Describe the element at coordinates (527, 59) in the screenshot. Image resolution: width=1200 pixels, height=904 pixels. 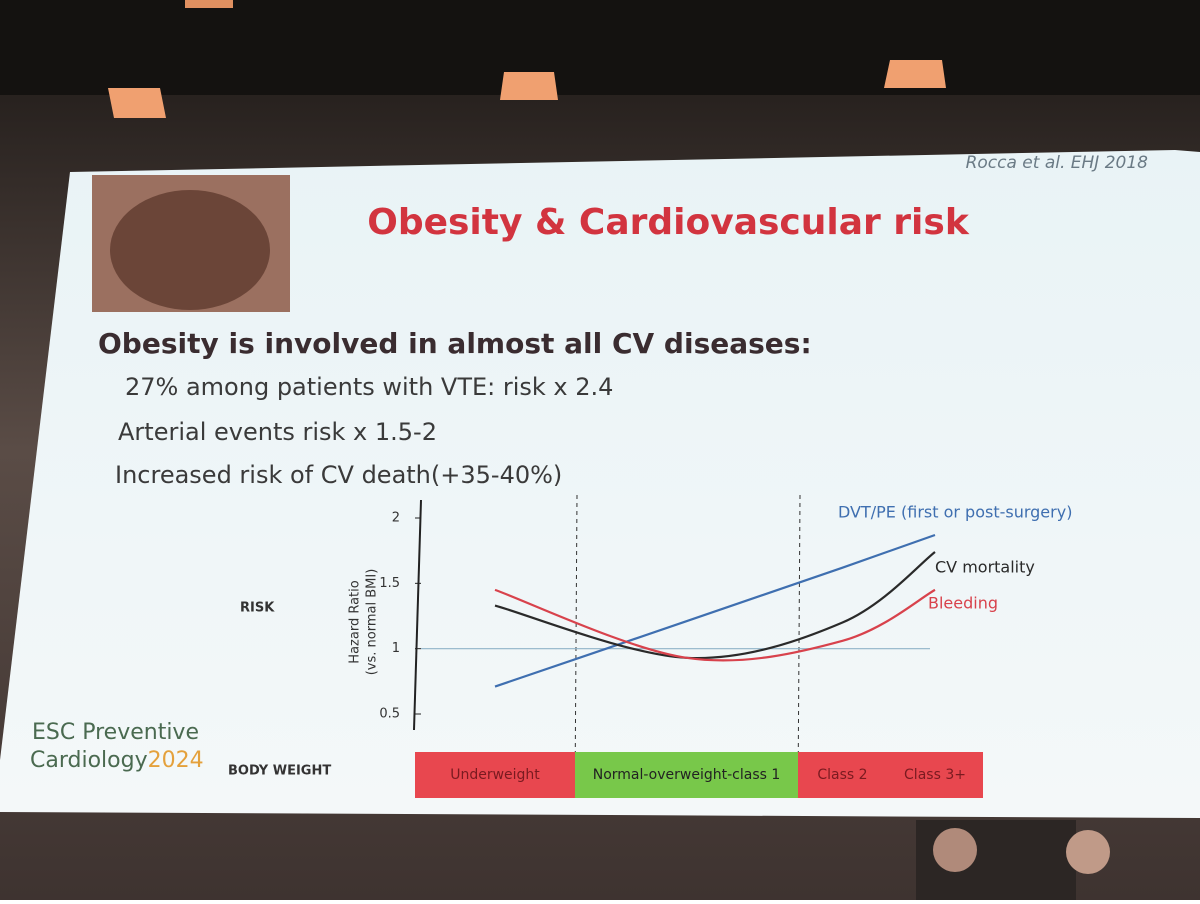
I see `stage-lights` at that location.